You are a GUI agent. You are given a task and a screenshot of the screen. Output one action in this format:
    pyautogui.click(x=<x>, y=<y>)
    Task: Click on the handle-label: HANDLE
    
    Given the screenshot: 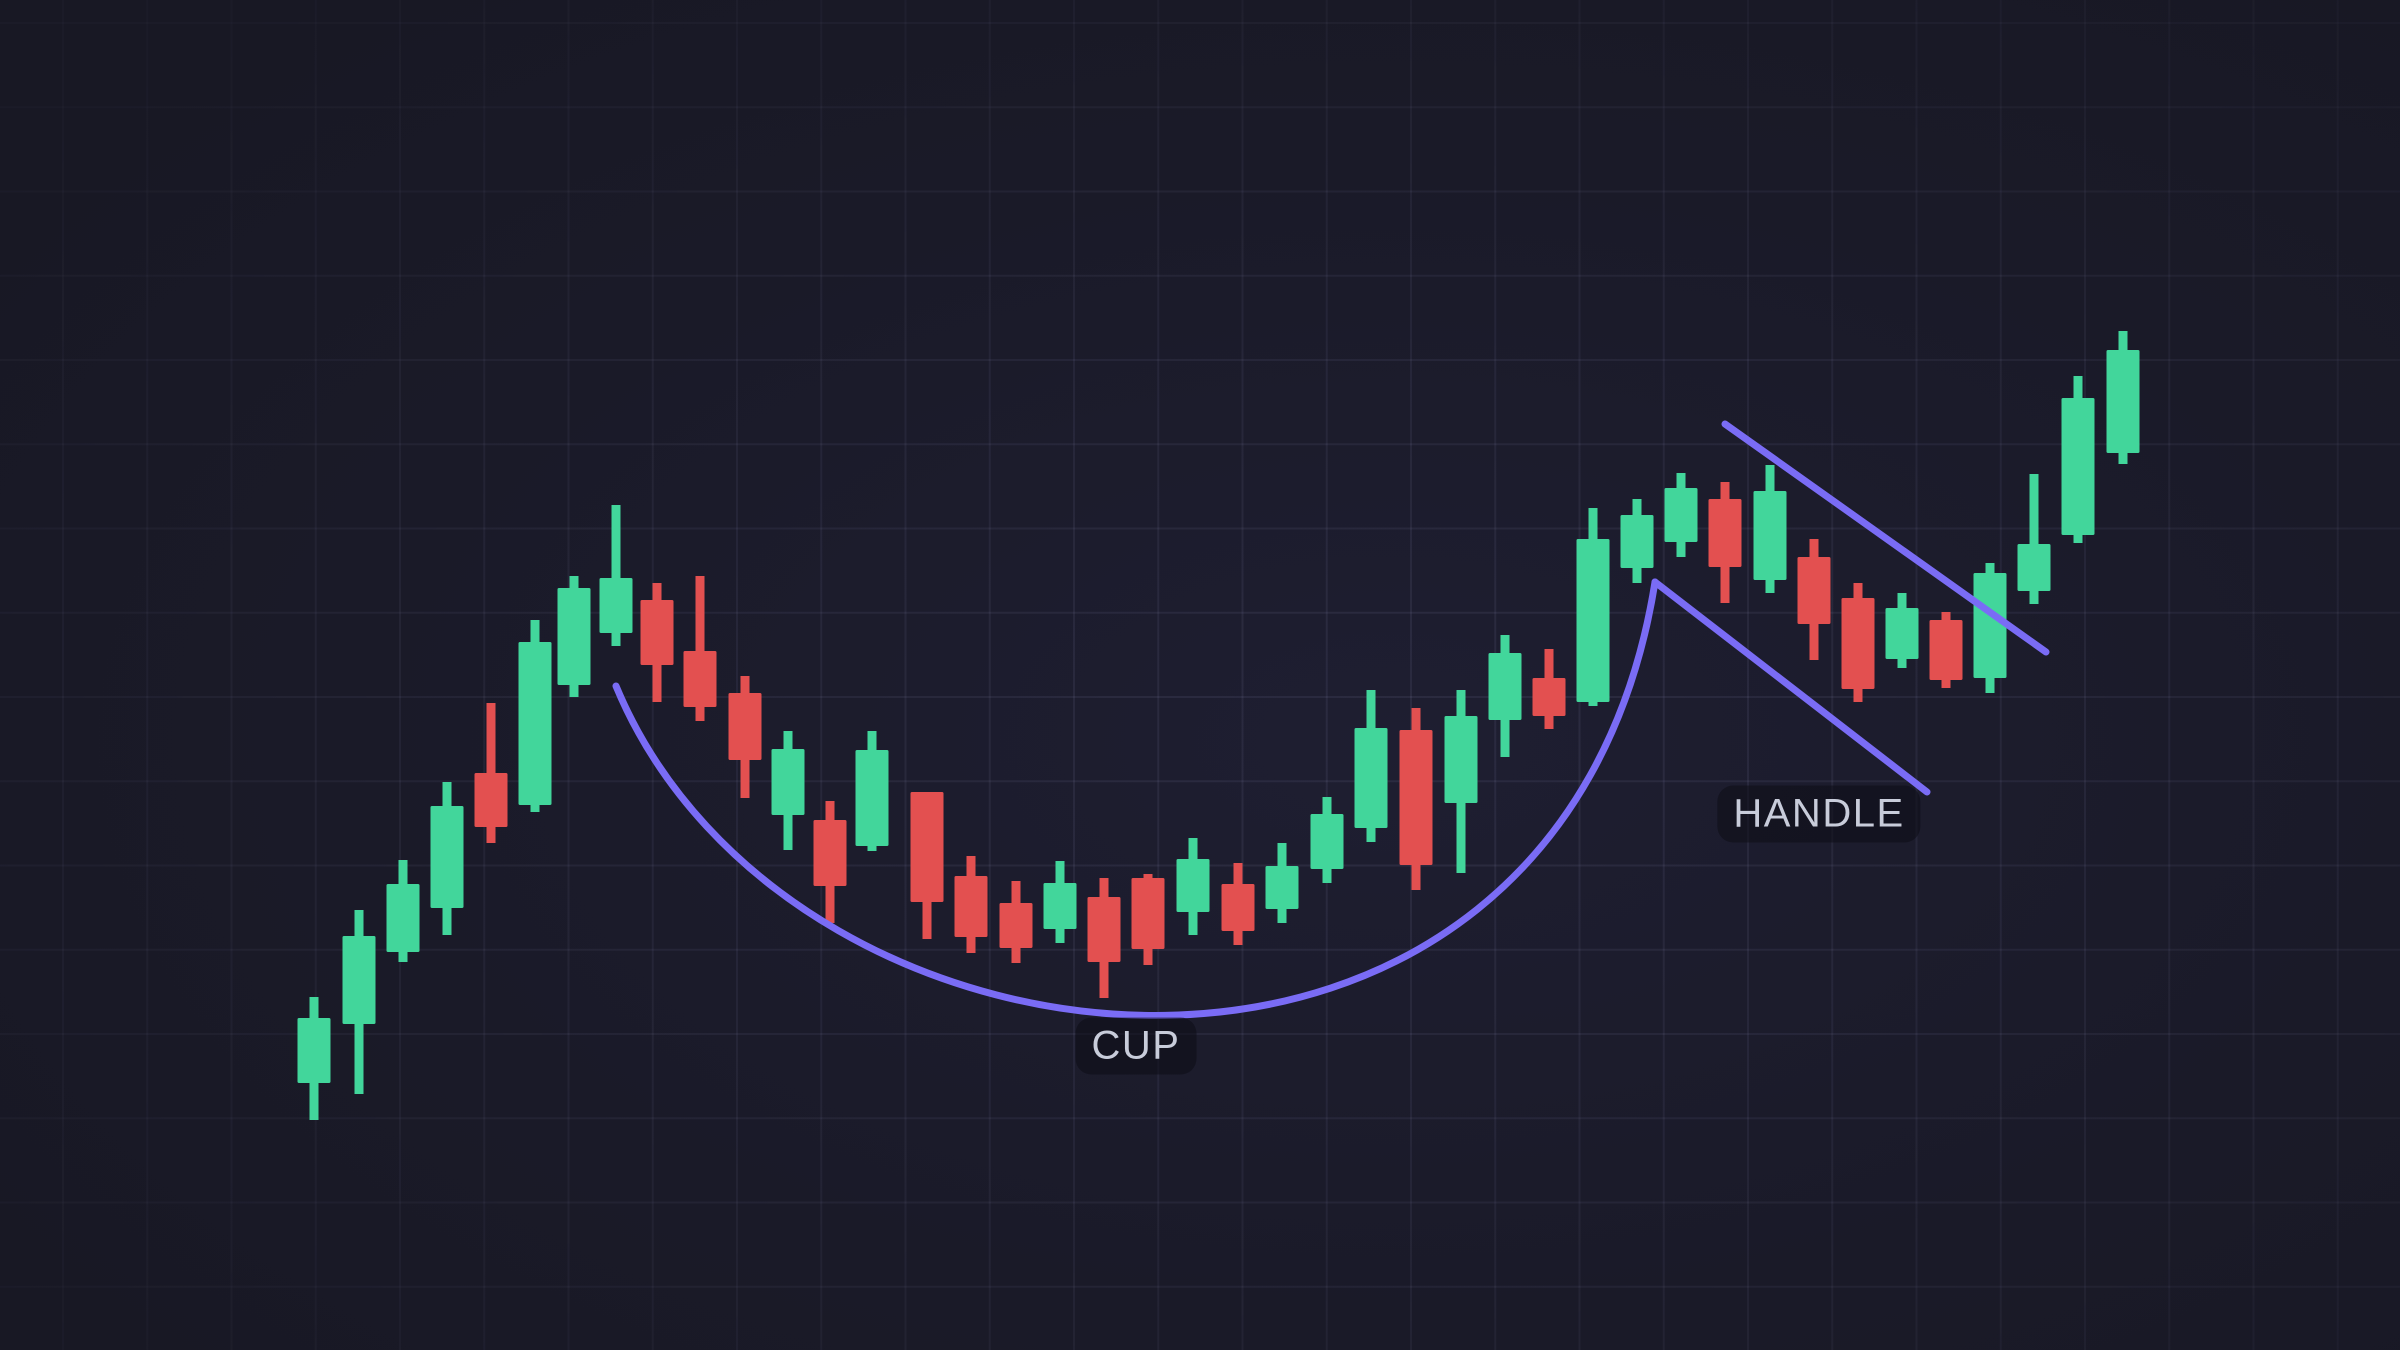 What is the action you would take?
    pyautogui.click(x=1819, y=814)
    